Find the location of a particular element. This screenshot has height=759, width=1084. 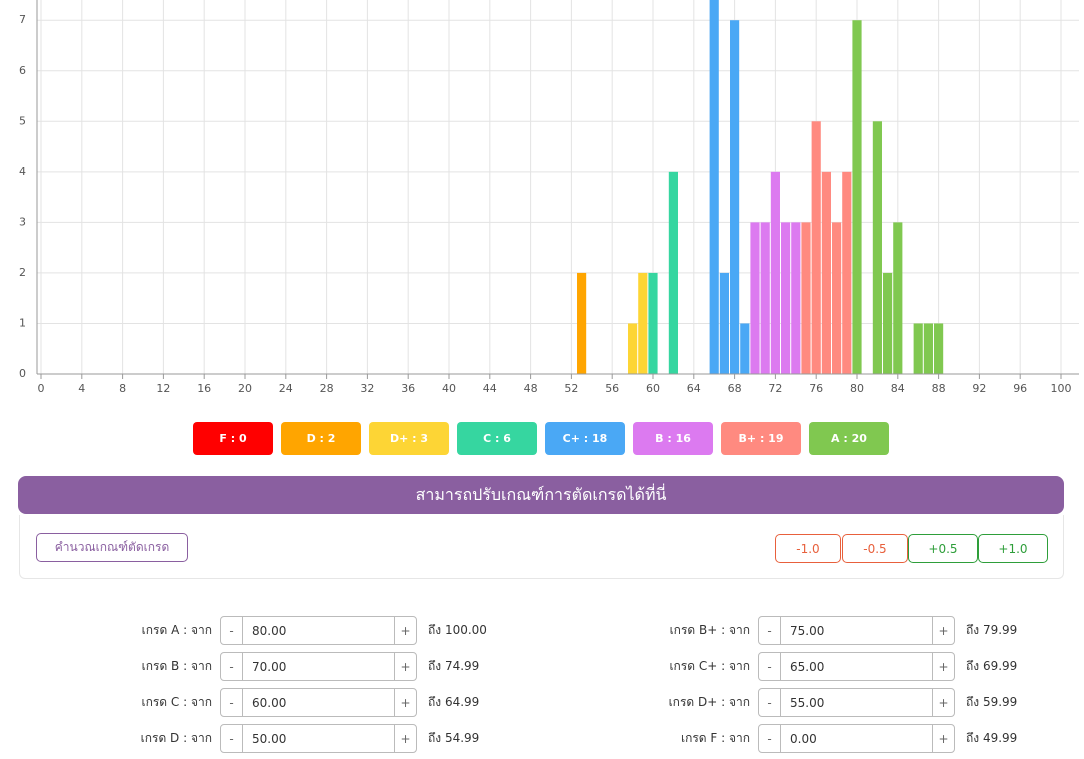

y-tick-label: 3 is located at coordinates (22, 221).